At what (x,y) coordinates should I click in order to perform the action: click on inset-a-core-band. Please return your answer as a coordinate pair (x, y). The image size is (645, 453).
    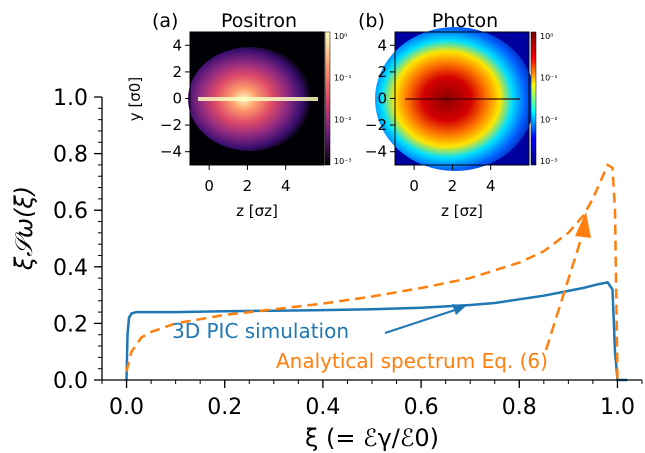
    Looking at the image, I should click on (258, 99).